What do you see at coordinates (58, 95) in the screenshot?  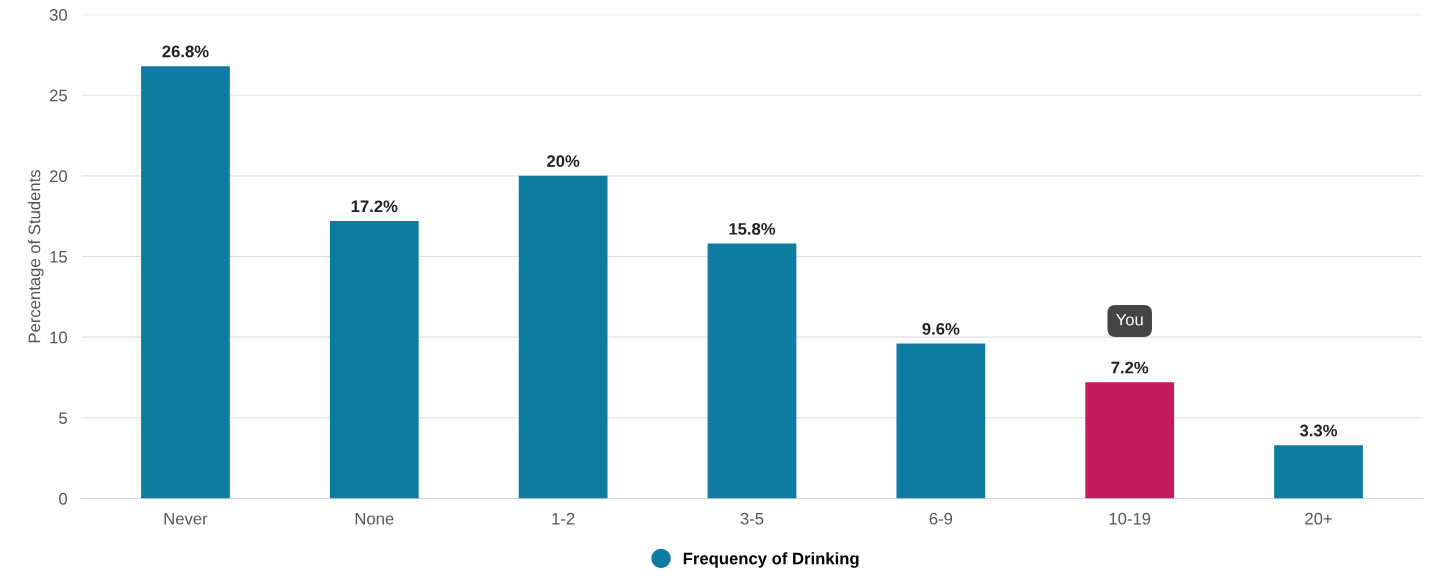 I see `y-tick-label: 25` at bounding box center [58, 95].